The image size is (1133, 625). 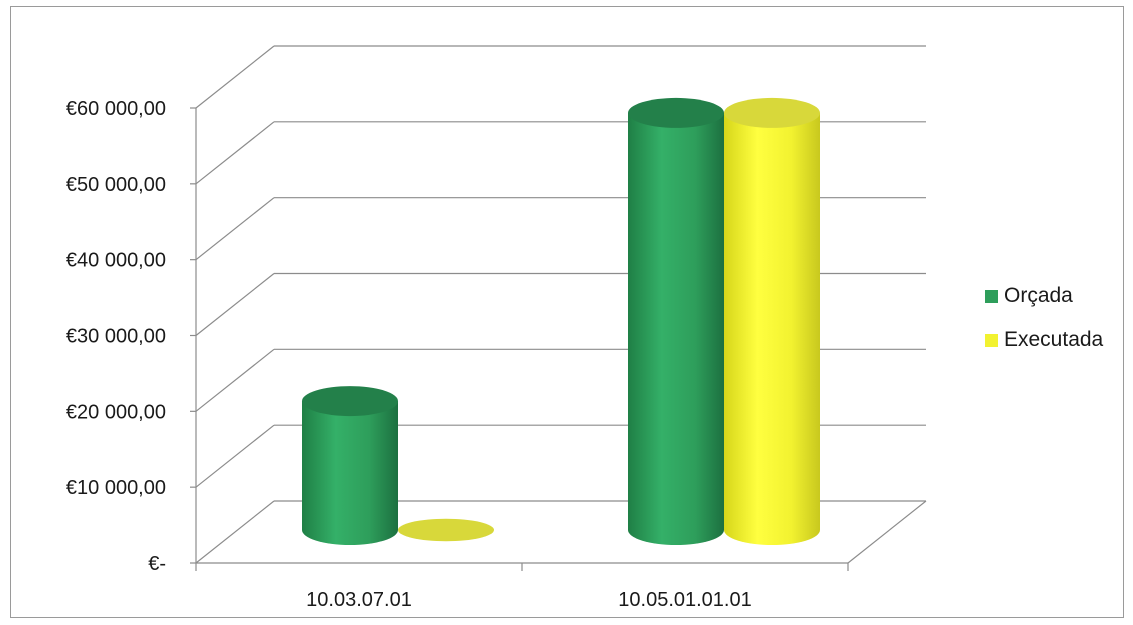 What do you see at coordinates (1054, 339) in the screenshot?
I see `legend-label-executada: Executada` at bounding box center [1054, 339].